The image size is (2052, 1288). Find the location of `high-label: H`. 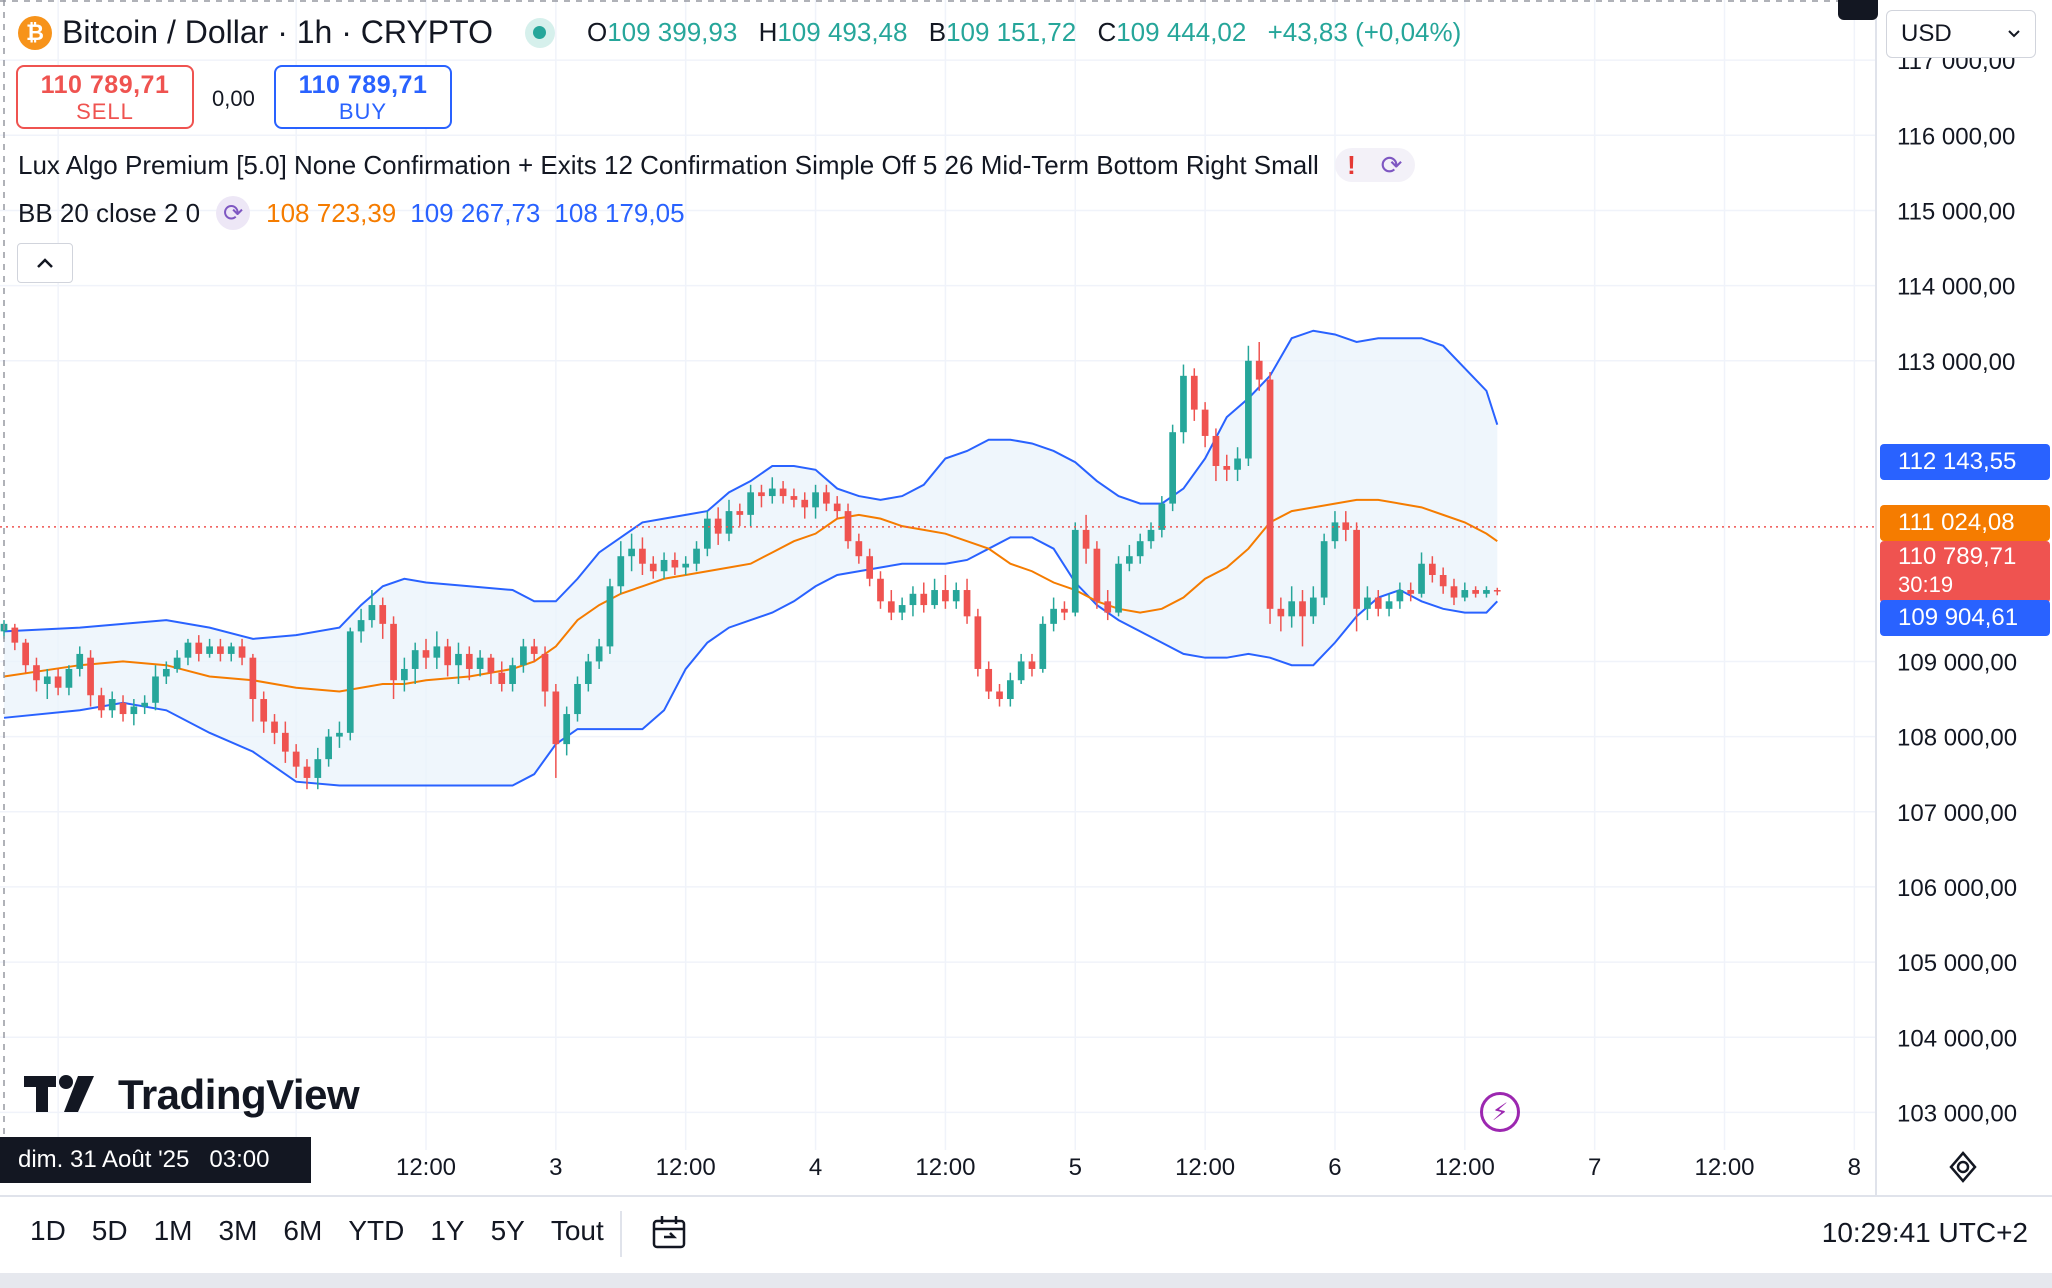

high-label: H is located at coordinates (768, 32).